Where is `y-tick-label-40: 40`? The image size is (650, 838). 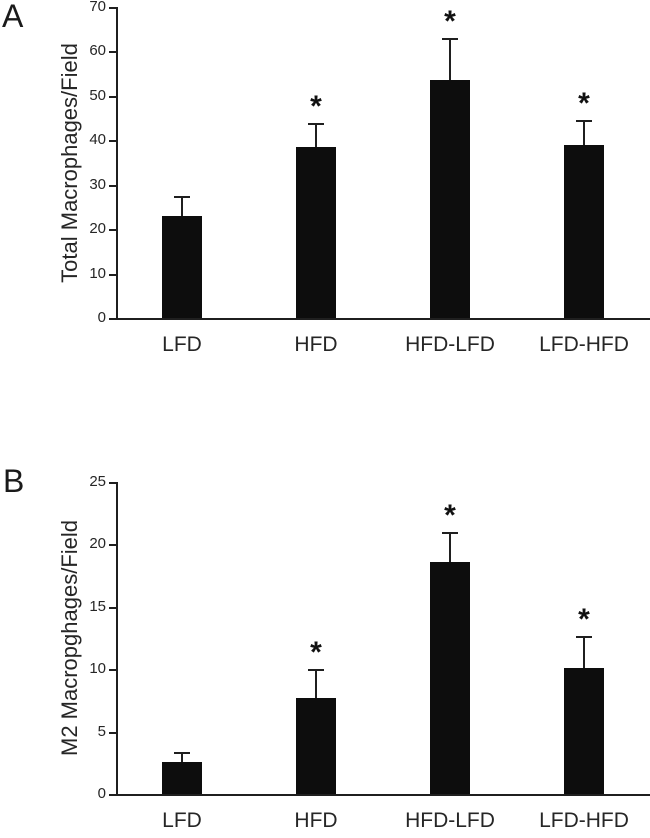 y-tick-label-40: 40 is located at coordinates (97, 140).